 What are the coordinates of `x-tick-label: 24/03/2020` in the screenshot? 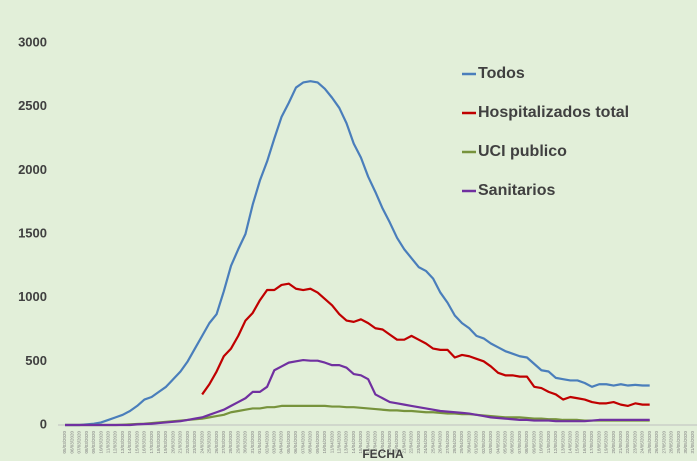 It's located at (201, 442).